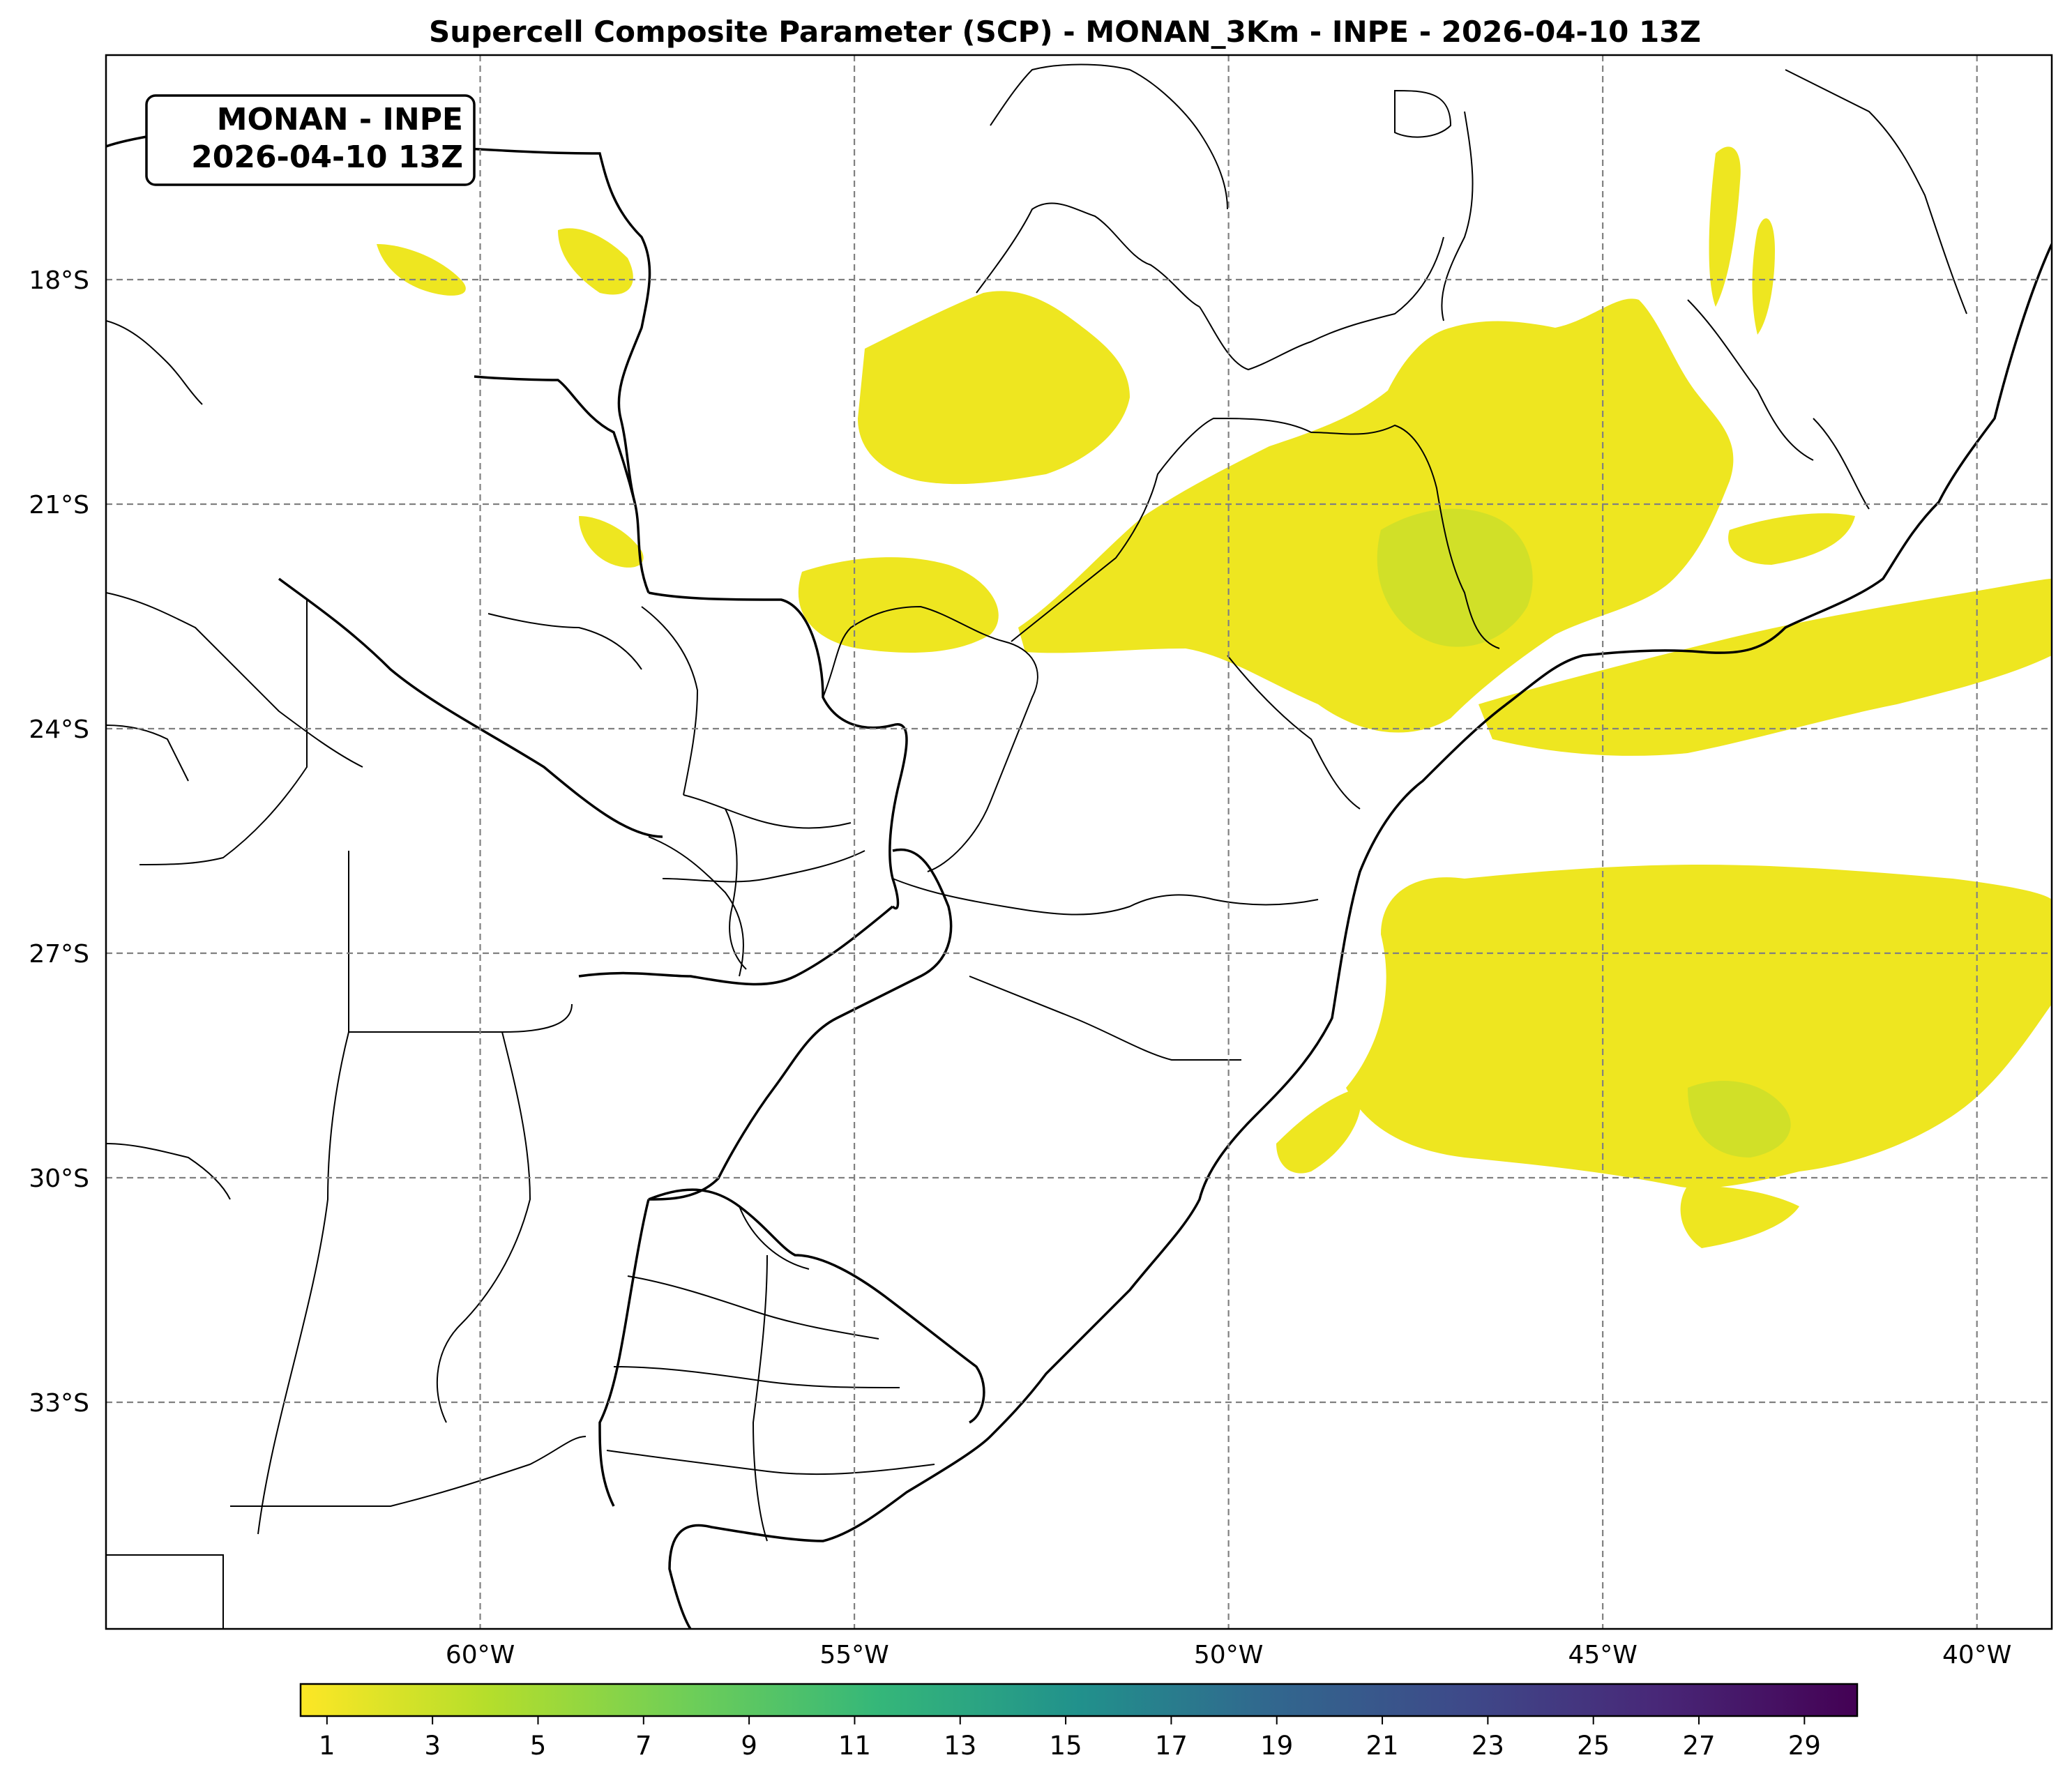  What do you see at coordinates (853, 1655) in the screenshot?
I see `lon-tick-label: 55°W` at bounding box center [853, 1655].